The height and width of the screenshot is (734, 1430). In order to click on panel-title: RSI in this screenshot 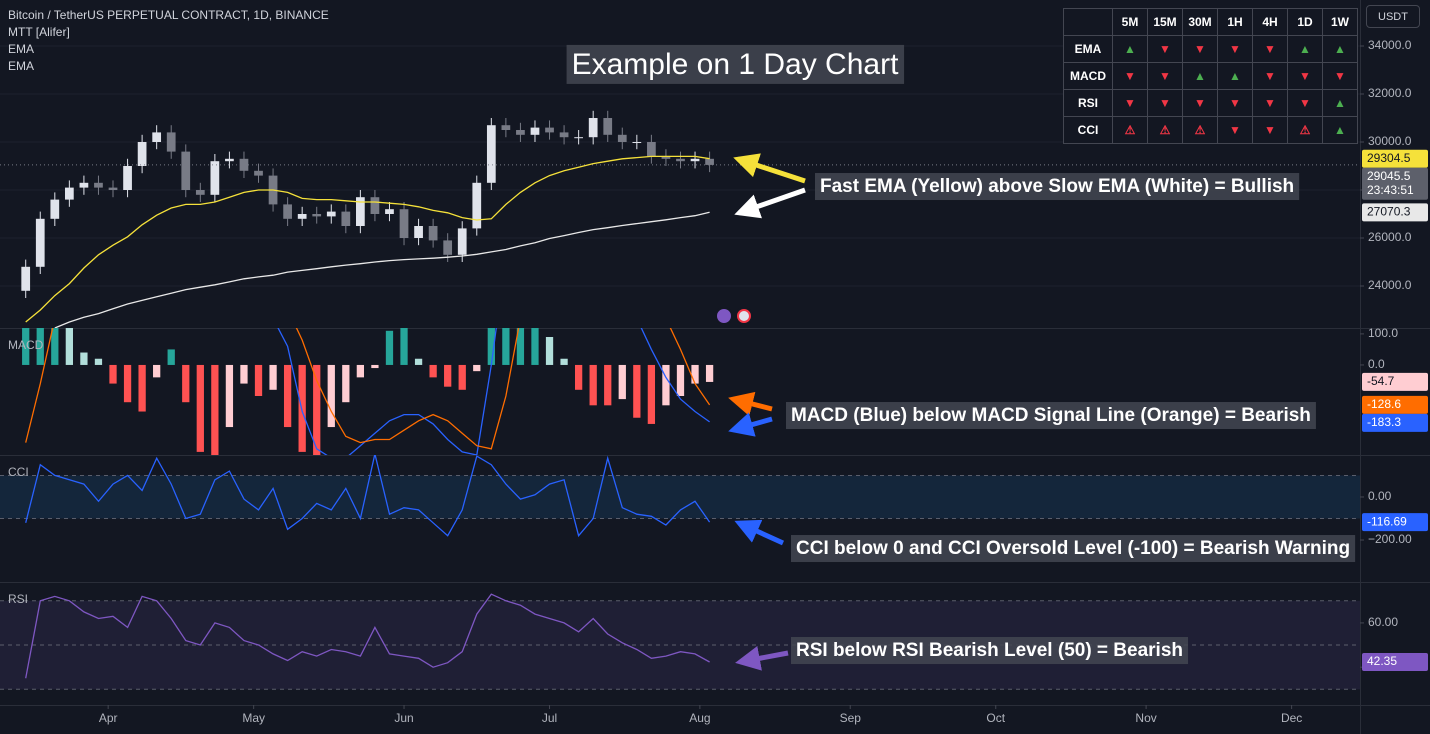, I will do `click(18, 599)`.